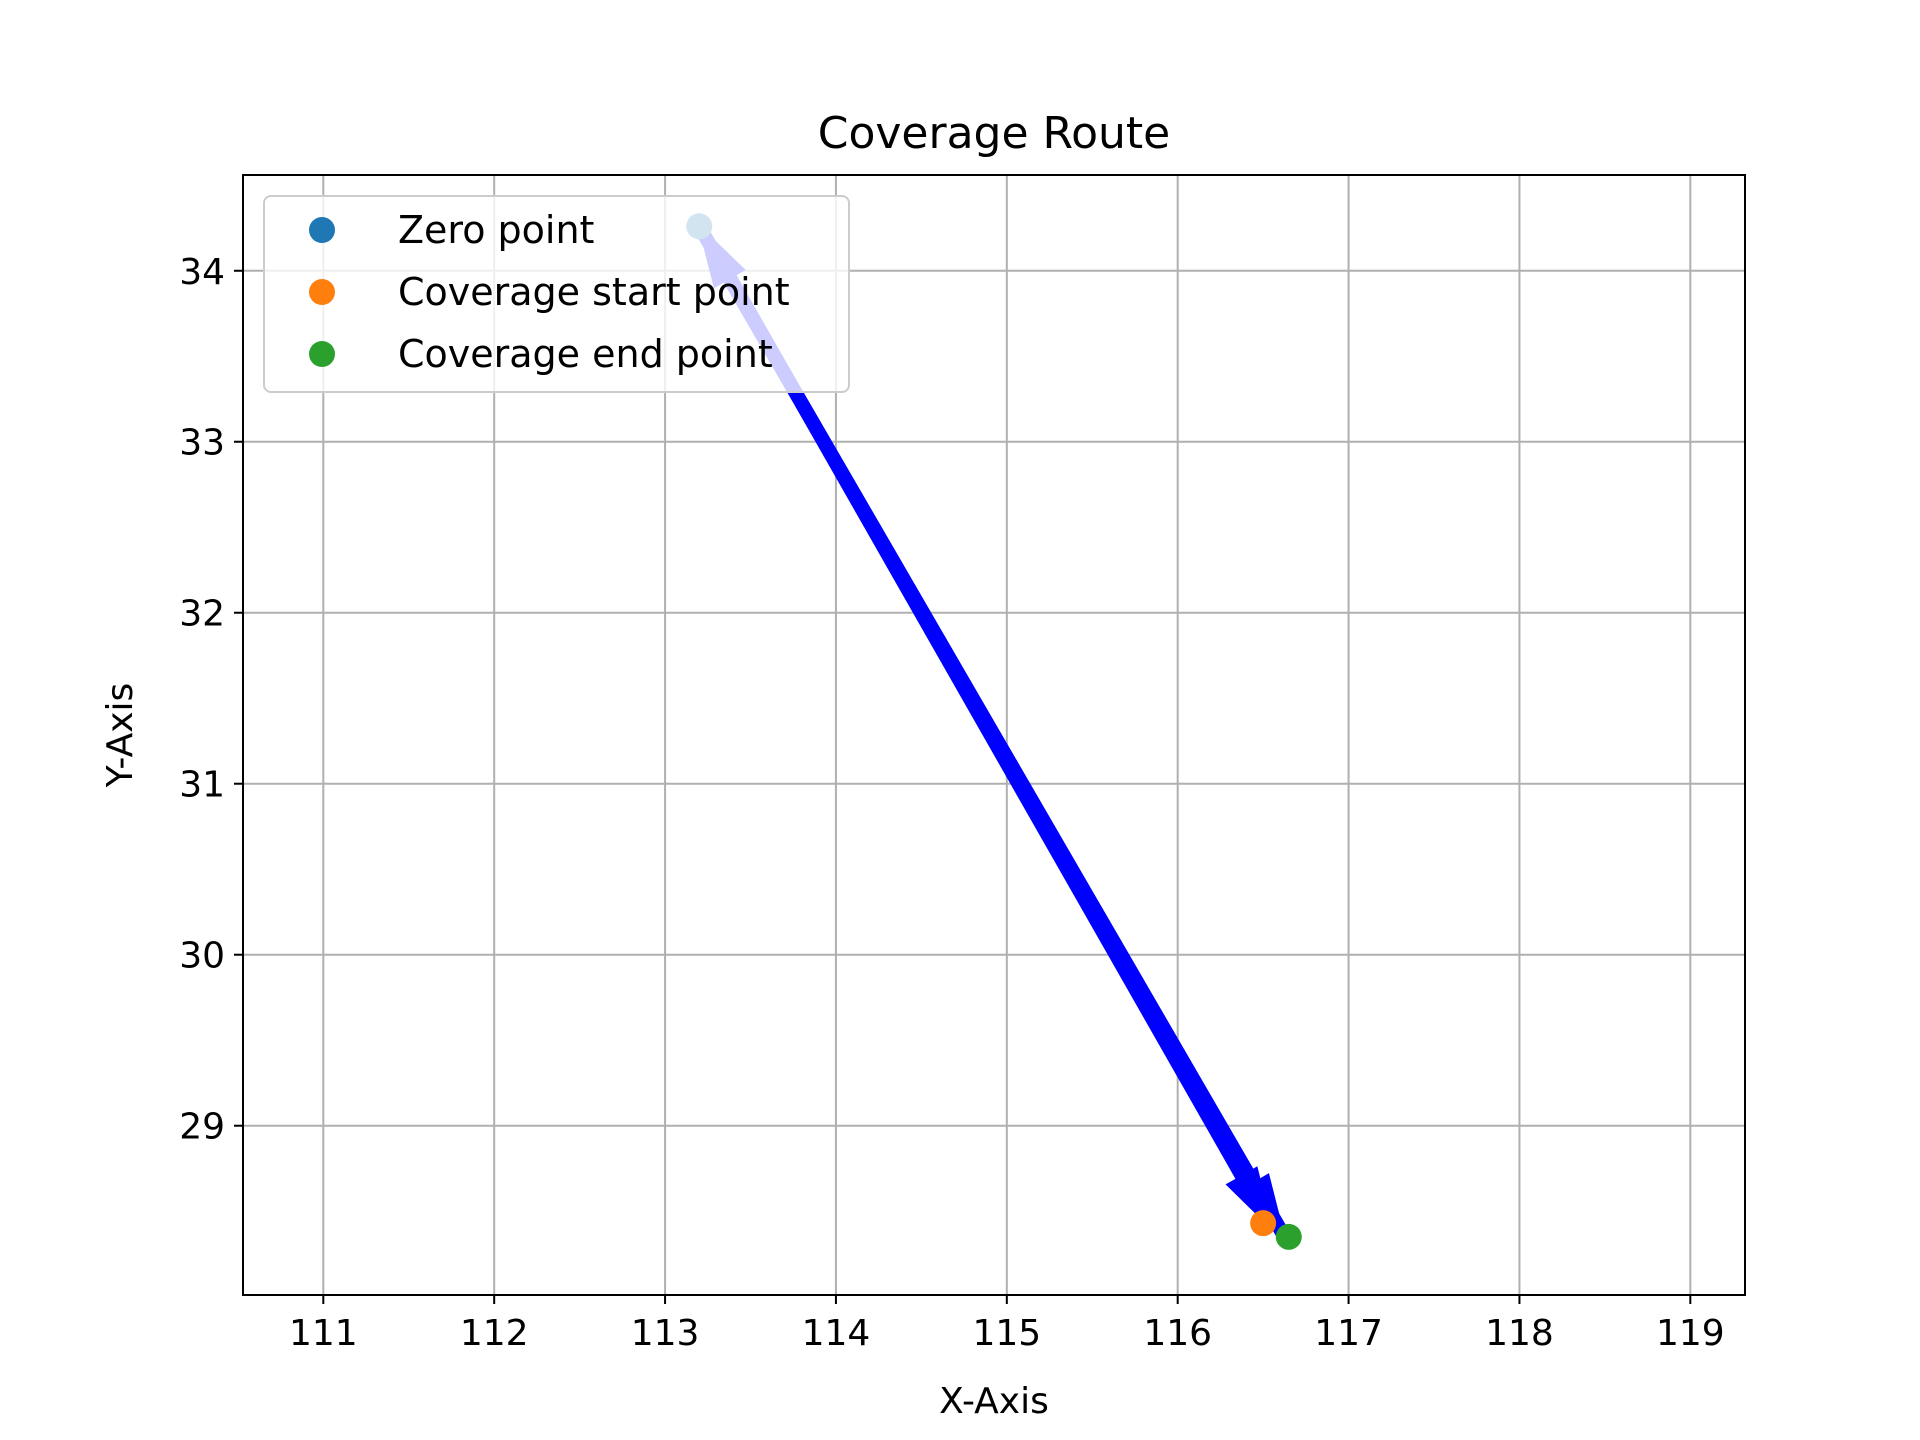 The width and height of the screenshot is (1920, 1440). I want to click on chart-title: Coverage Route, so click(994, 133).